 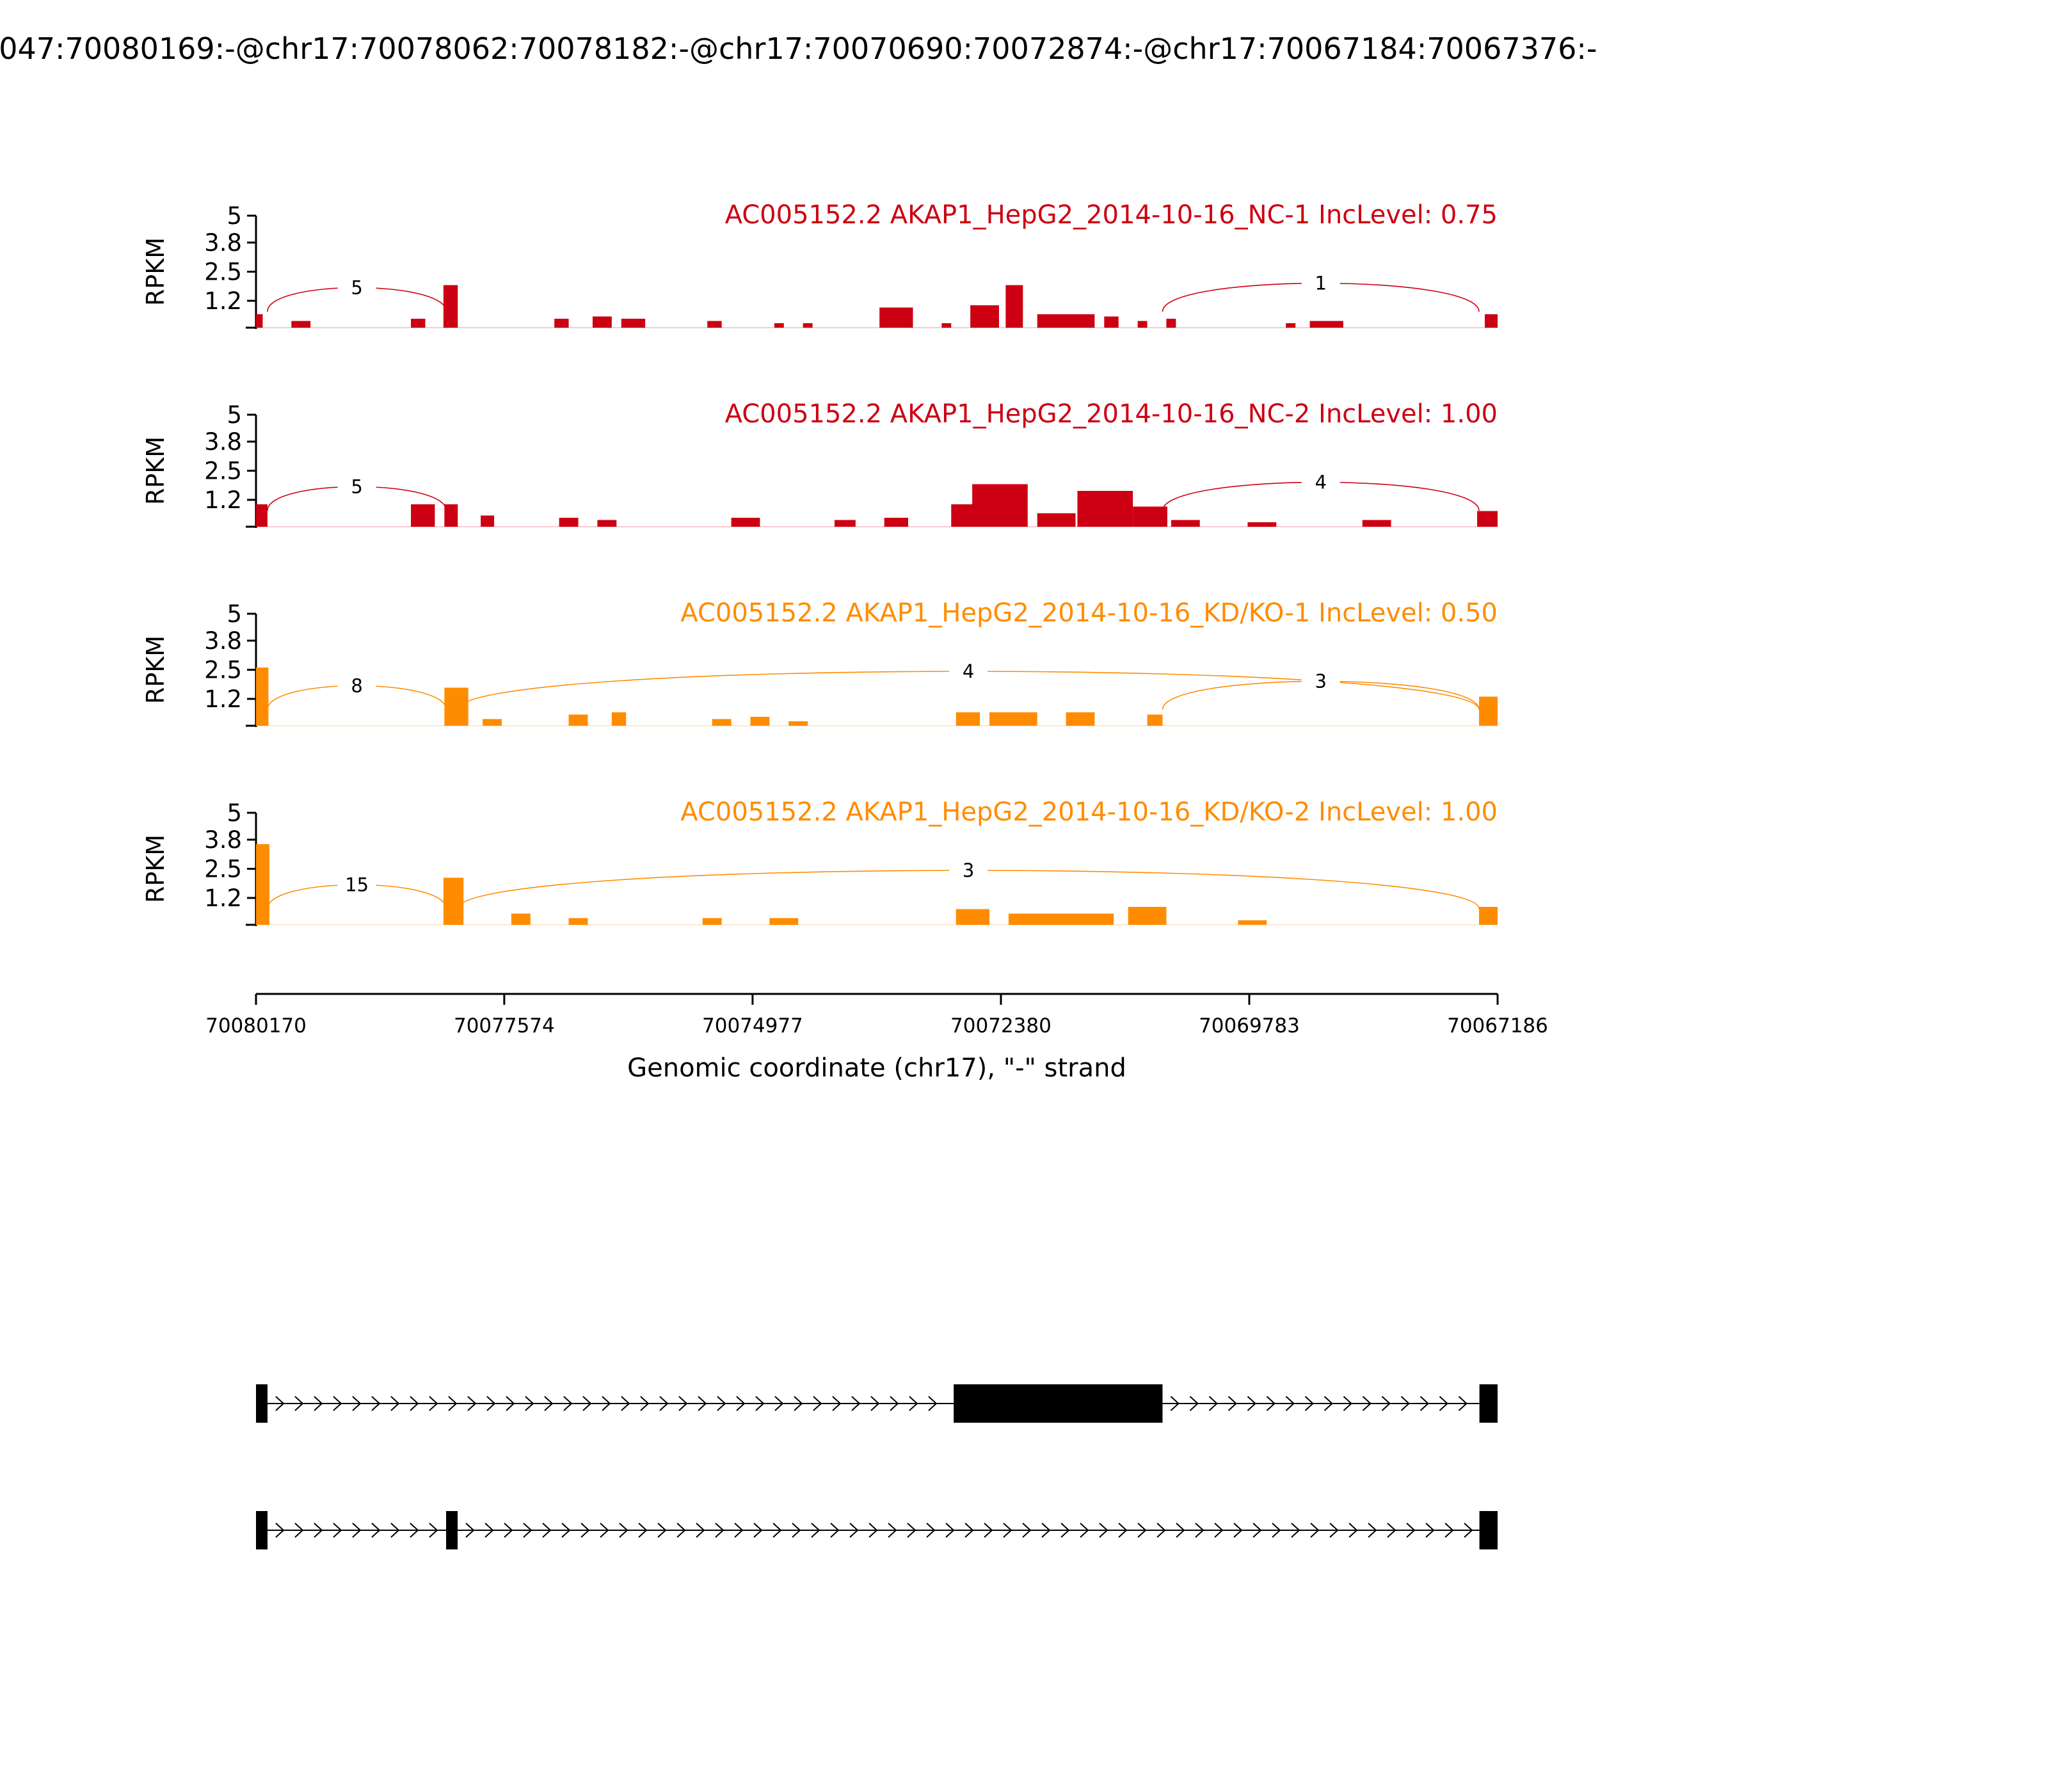 I want to click on x-tick-label: 70072380, so click(x=1001, y=1025).